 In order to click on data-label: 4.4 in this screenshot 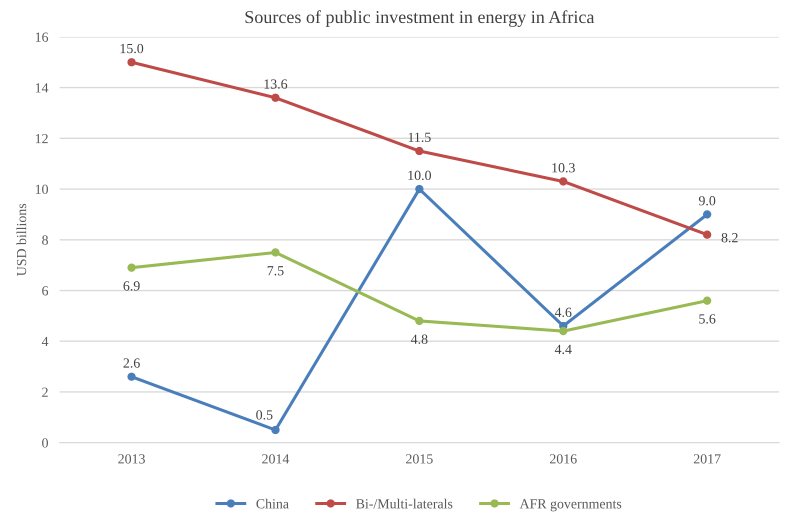, I will do `click(563, 349)`.